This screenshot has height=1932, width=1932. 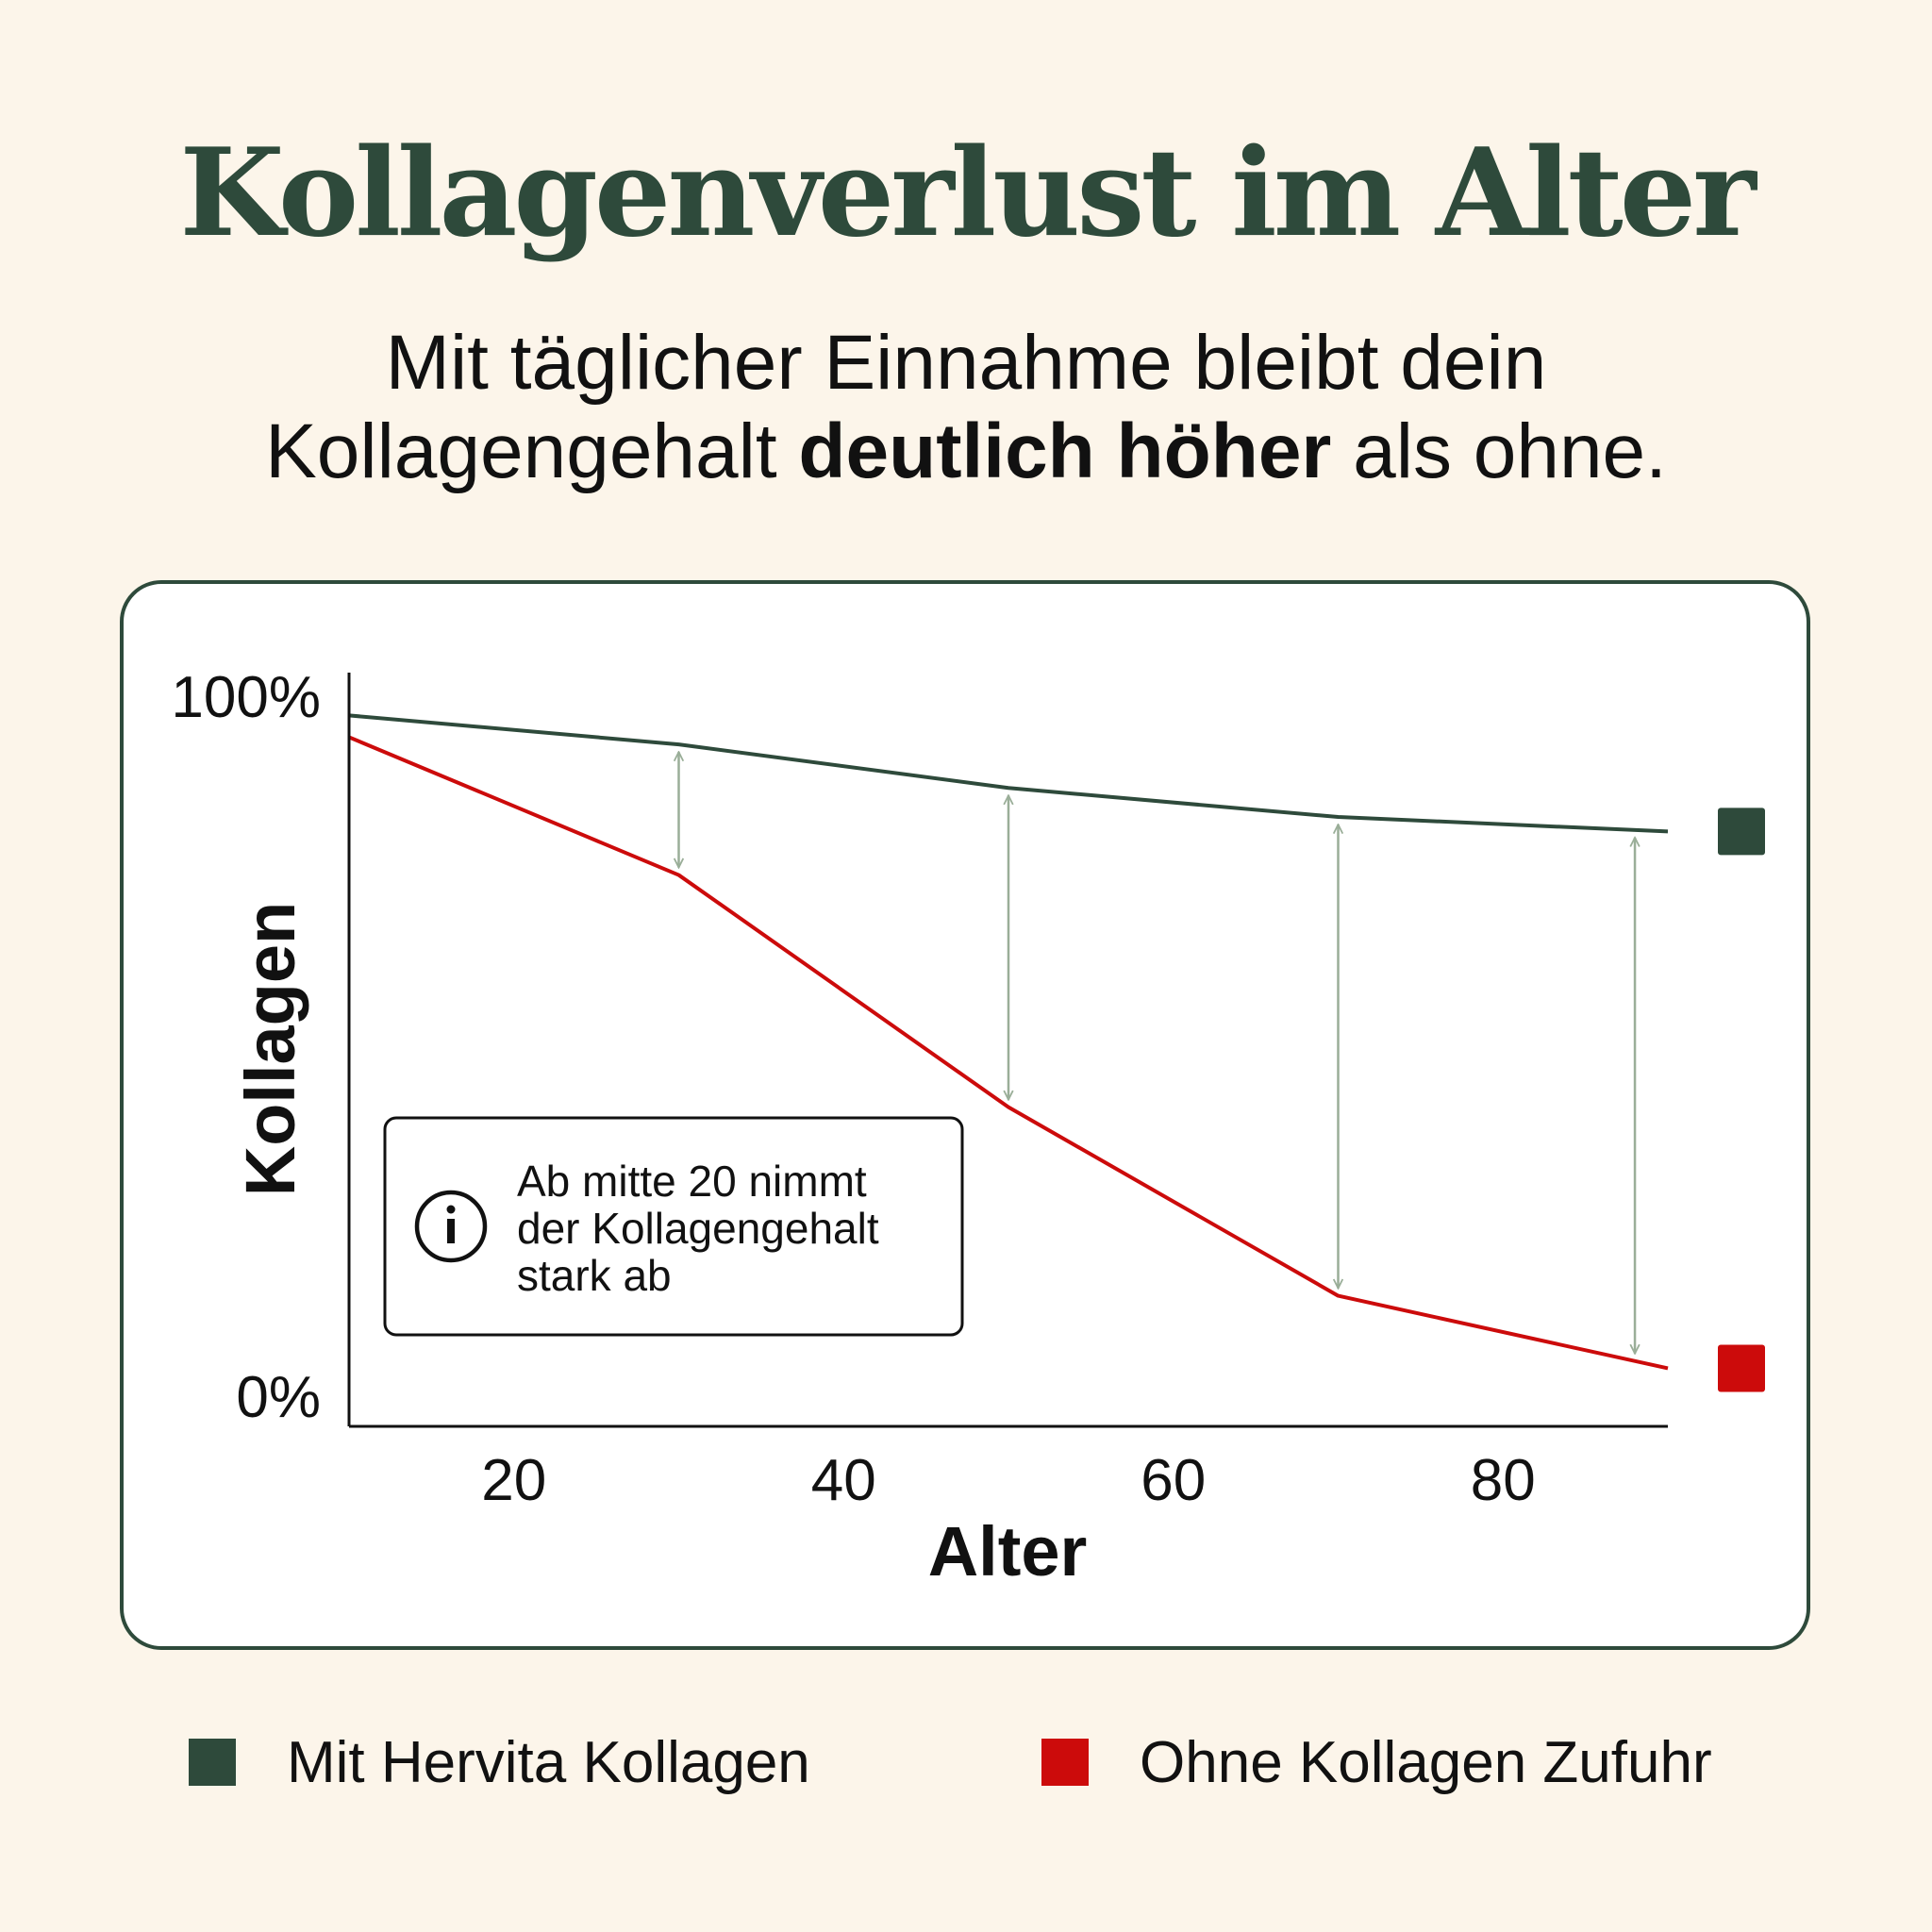 What do you see at coordinates (1741, 1100) in the screenshot?
I see `end-markers` at bounding box center [1741, 1100].